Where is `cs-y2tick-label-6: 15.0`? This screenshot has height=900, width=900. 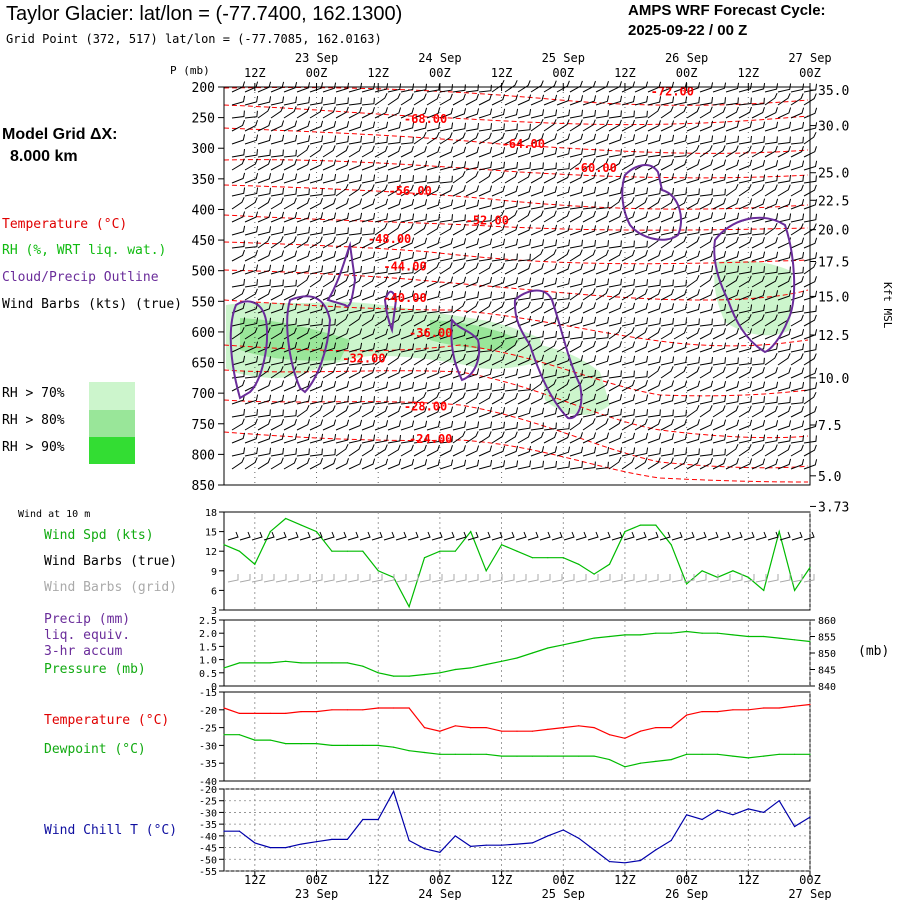
cs-y2tick-label-6: 15.0 is located at coordinates (833, 297).